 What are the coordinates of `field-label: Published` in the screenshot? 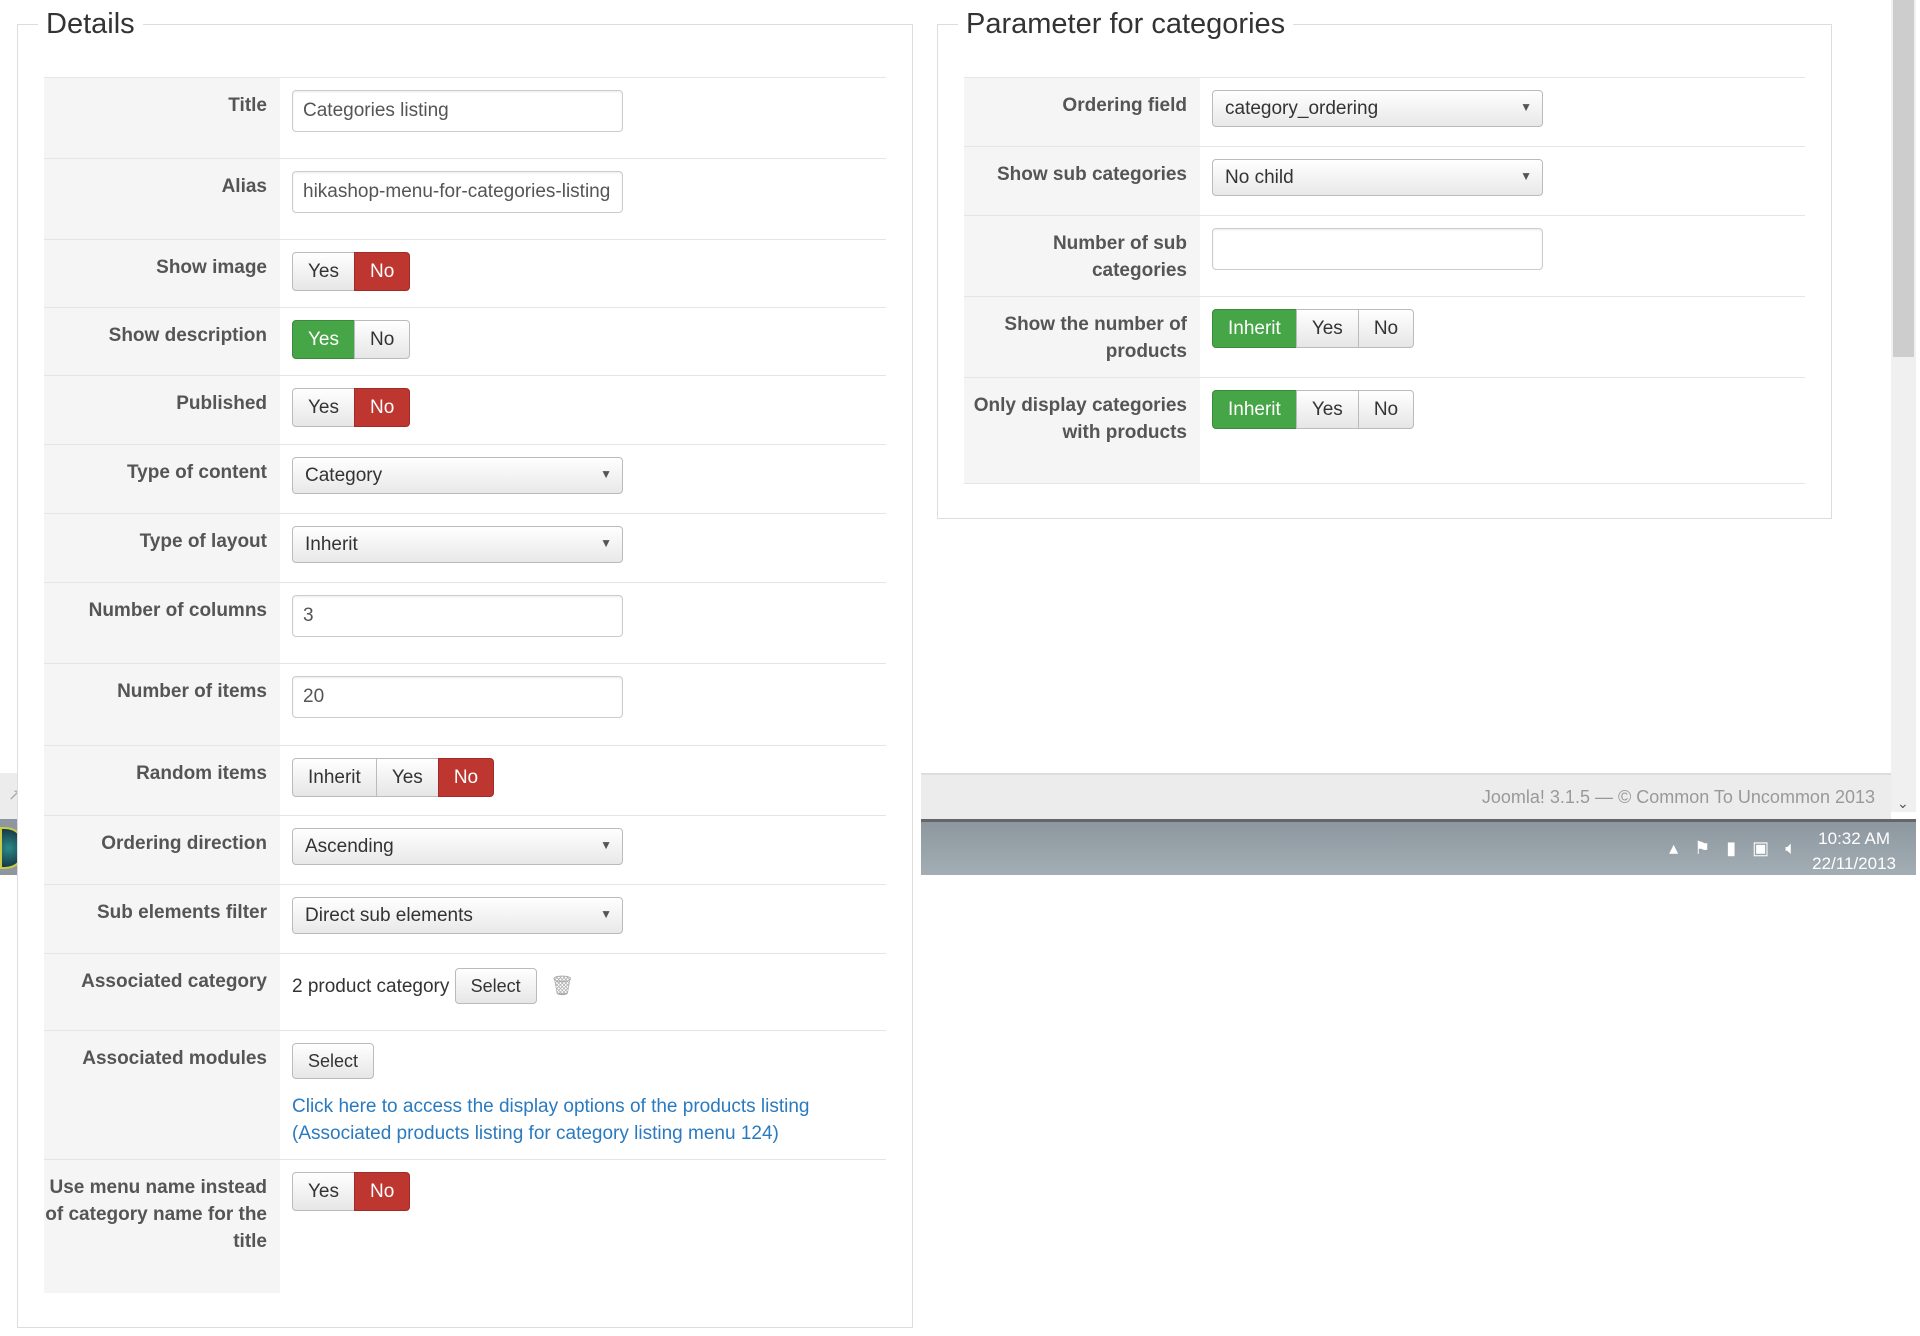 It's located at (162, 410).